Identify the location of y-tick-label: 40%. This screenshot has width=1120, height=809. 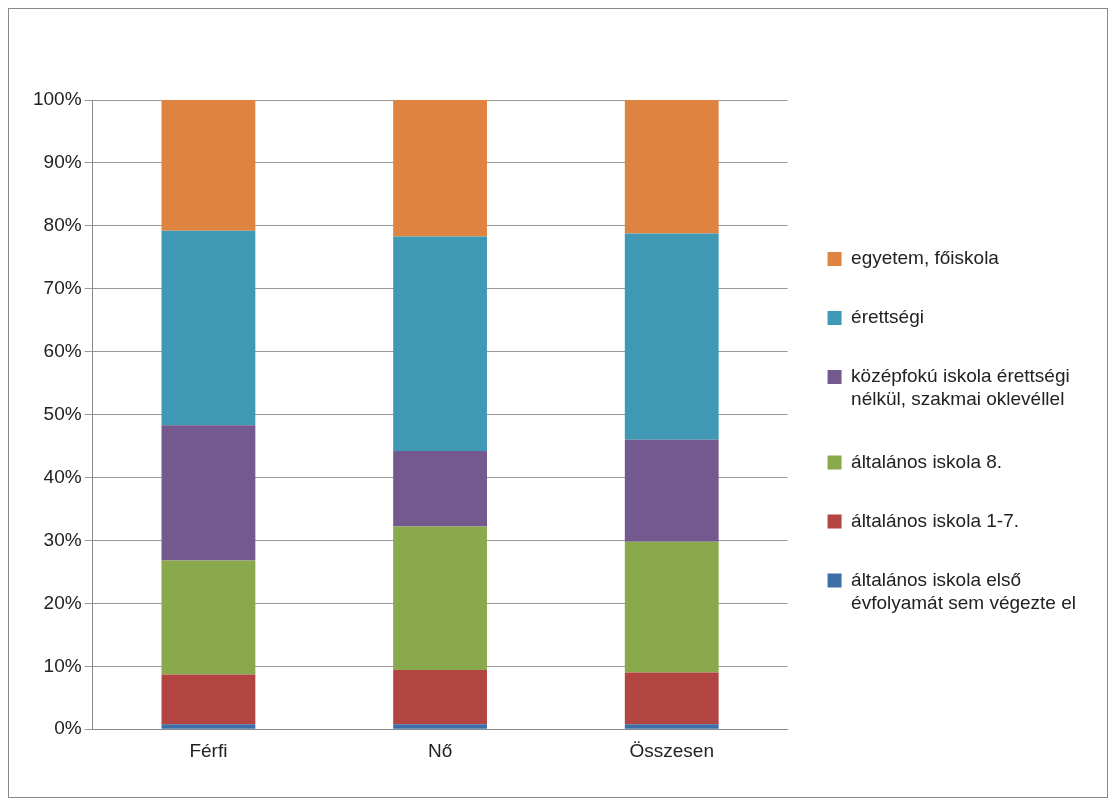
(62, 476).